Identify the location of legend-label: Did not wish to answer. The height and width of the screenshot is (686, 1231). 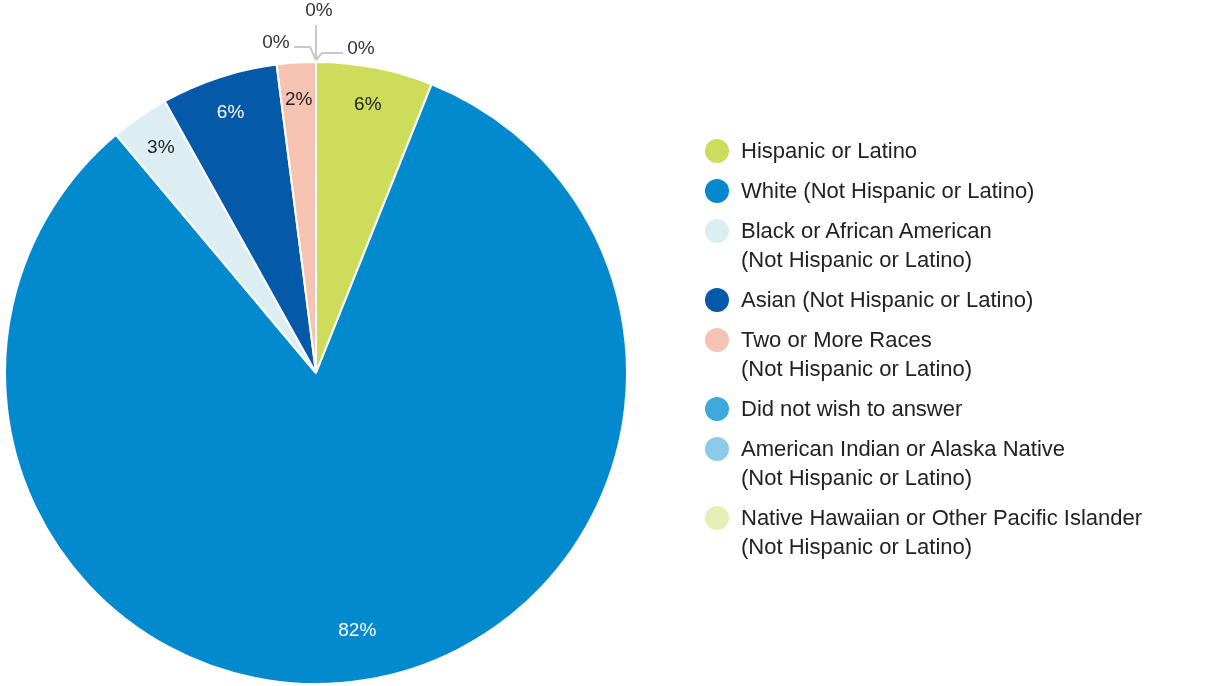
(852, 409).